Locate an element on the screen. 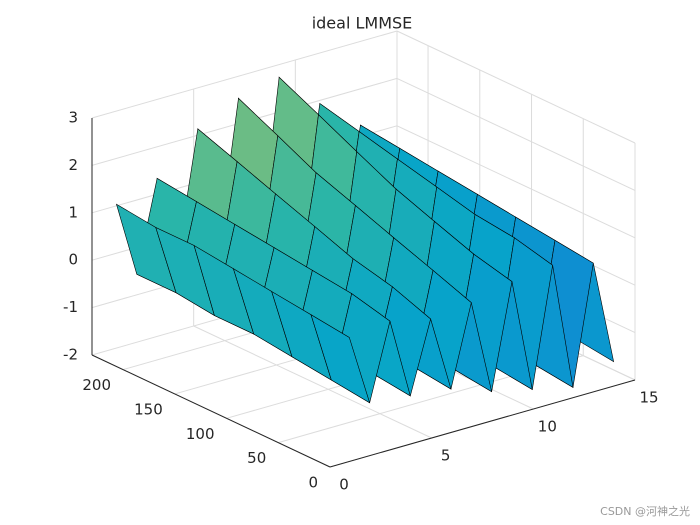 The height and width of the screenshot is (525, 700). y-tick-label: 100 is located at coordinates (200, 434).